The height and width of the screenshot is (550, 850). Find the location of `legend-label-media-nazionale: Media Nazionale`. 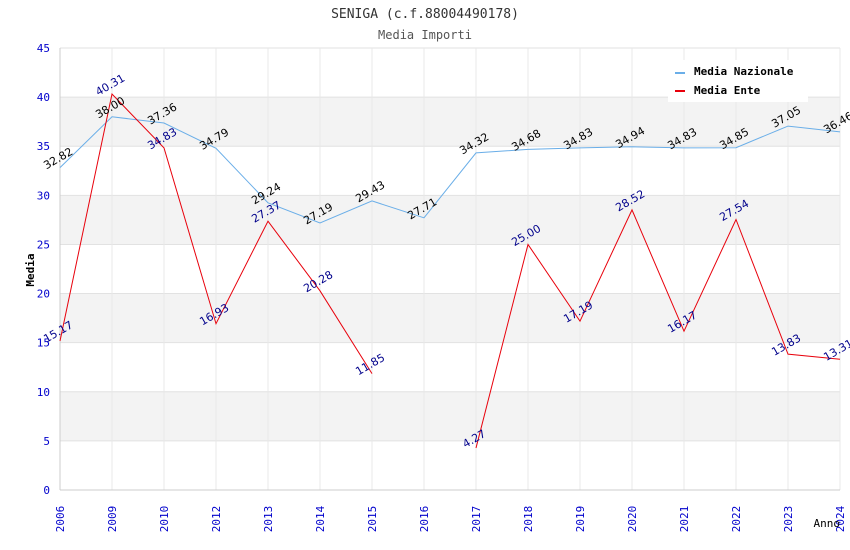

legend-label-media-nazionale: Media Nazionale is located at coordinates (744, 71).